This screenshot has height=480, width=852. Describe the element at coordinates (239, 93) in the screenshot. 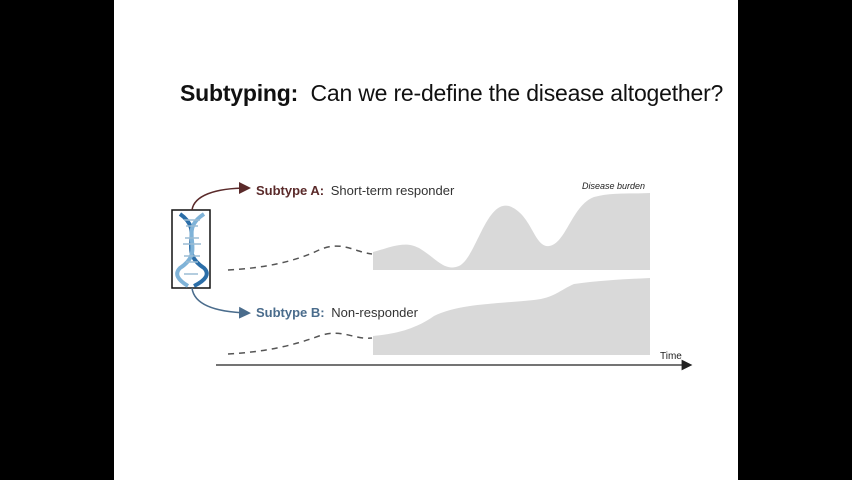

I see `title-bold: Subtyping:` at that location.